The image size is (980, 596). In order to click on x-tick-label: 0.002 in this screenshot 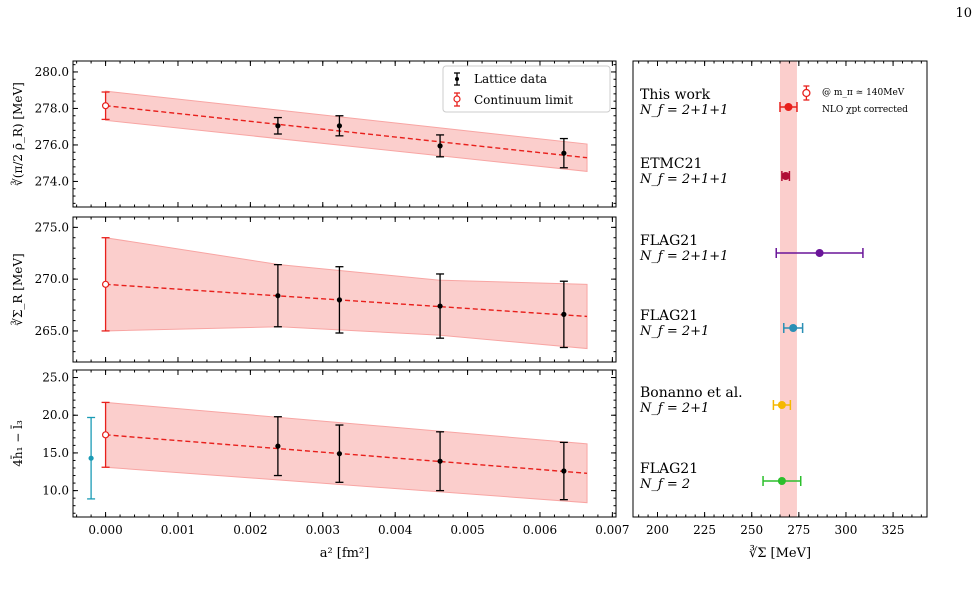, I will do `click(250, 530)`.